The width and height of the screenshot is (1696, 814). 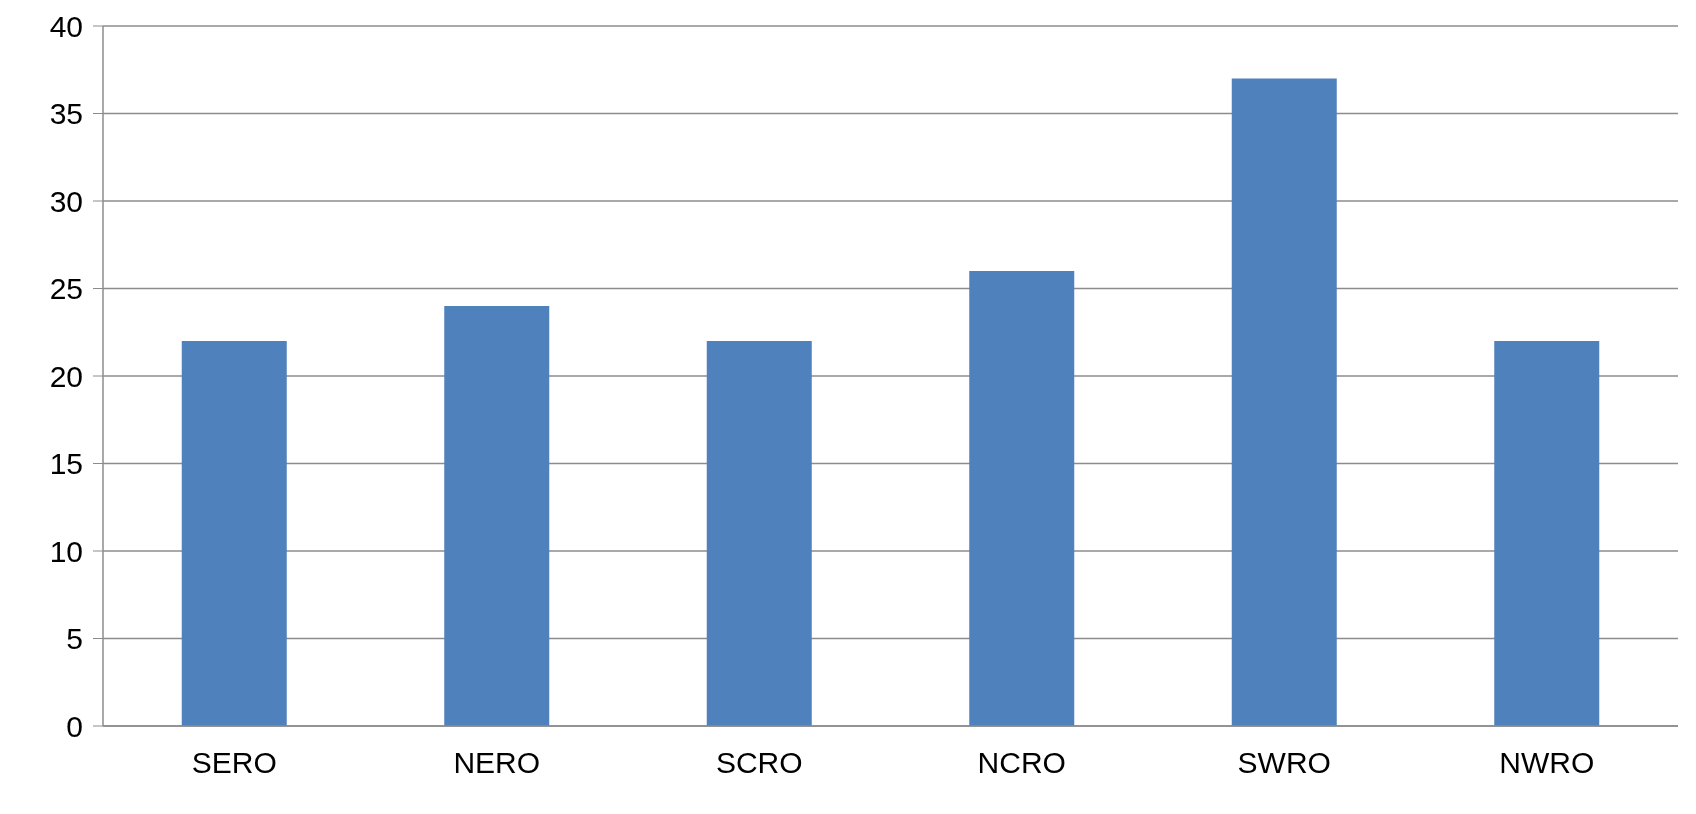 I want to click on y-tick-label: 10, so click(x=66, y=551).